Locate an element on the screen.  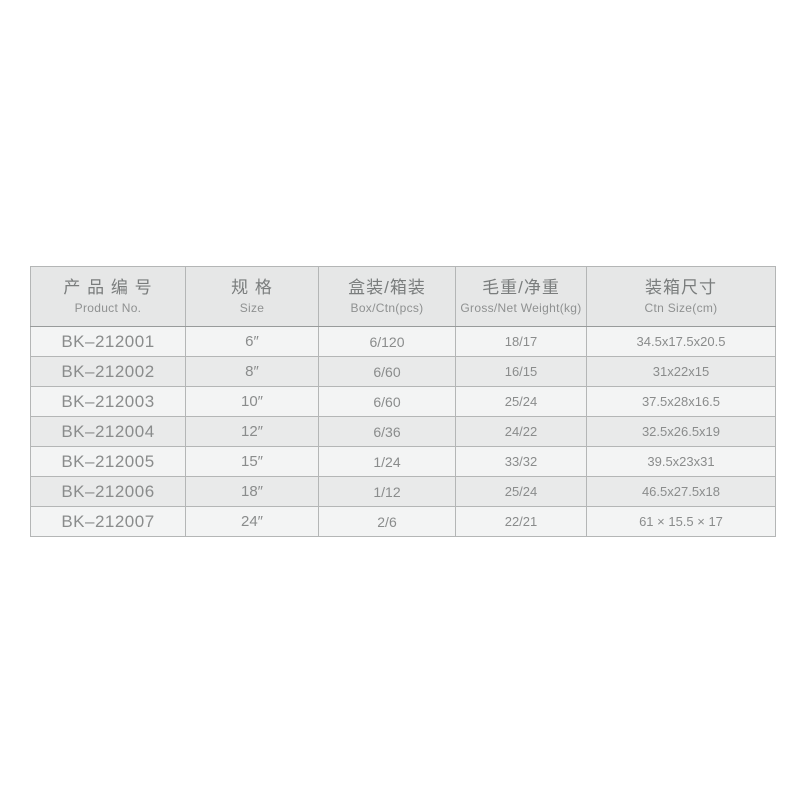
header-product-no-zh: 产 品 编 号 is located at coordinates (108, 288).